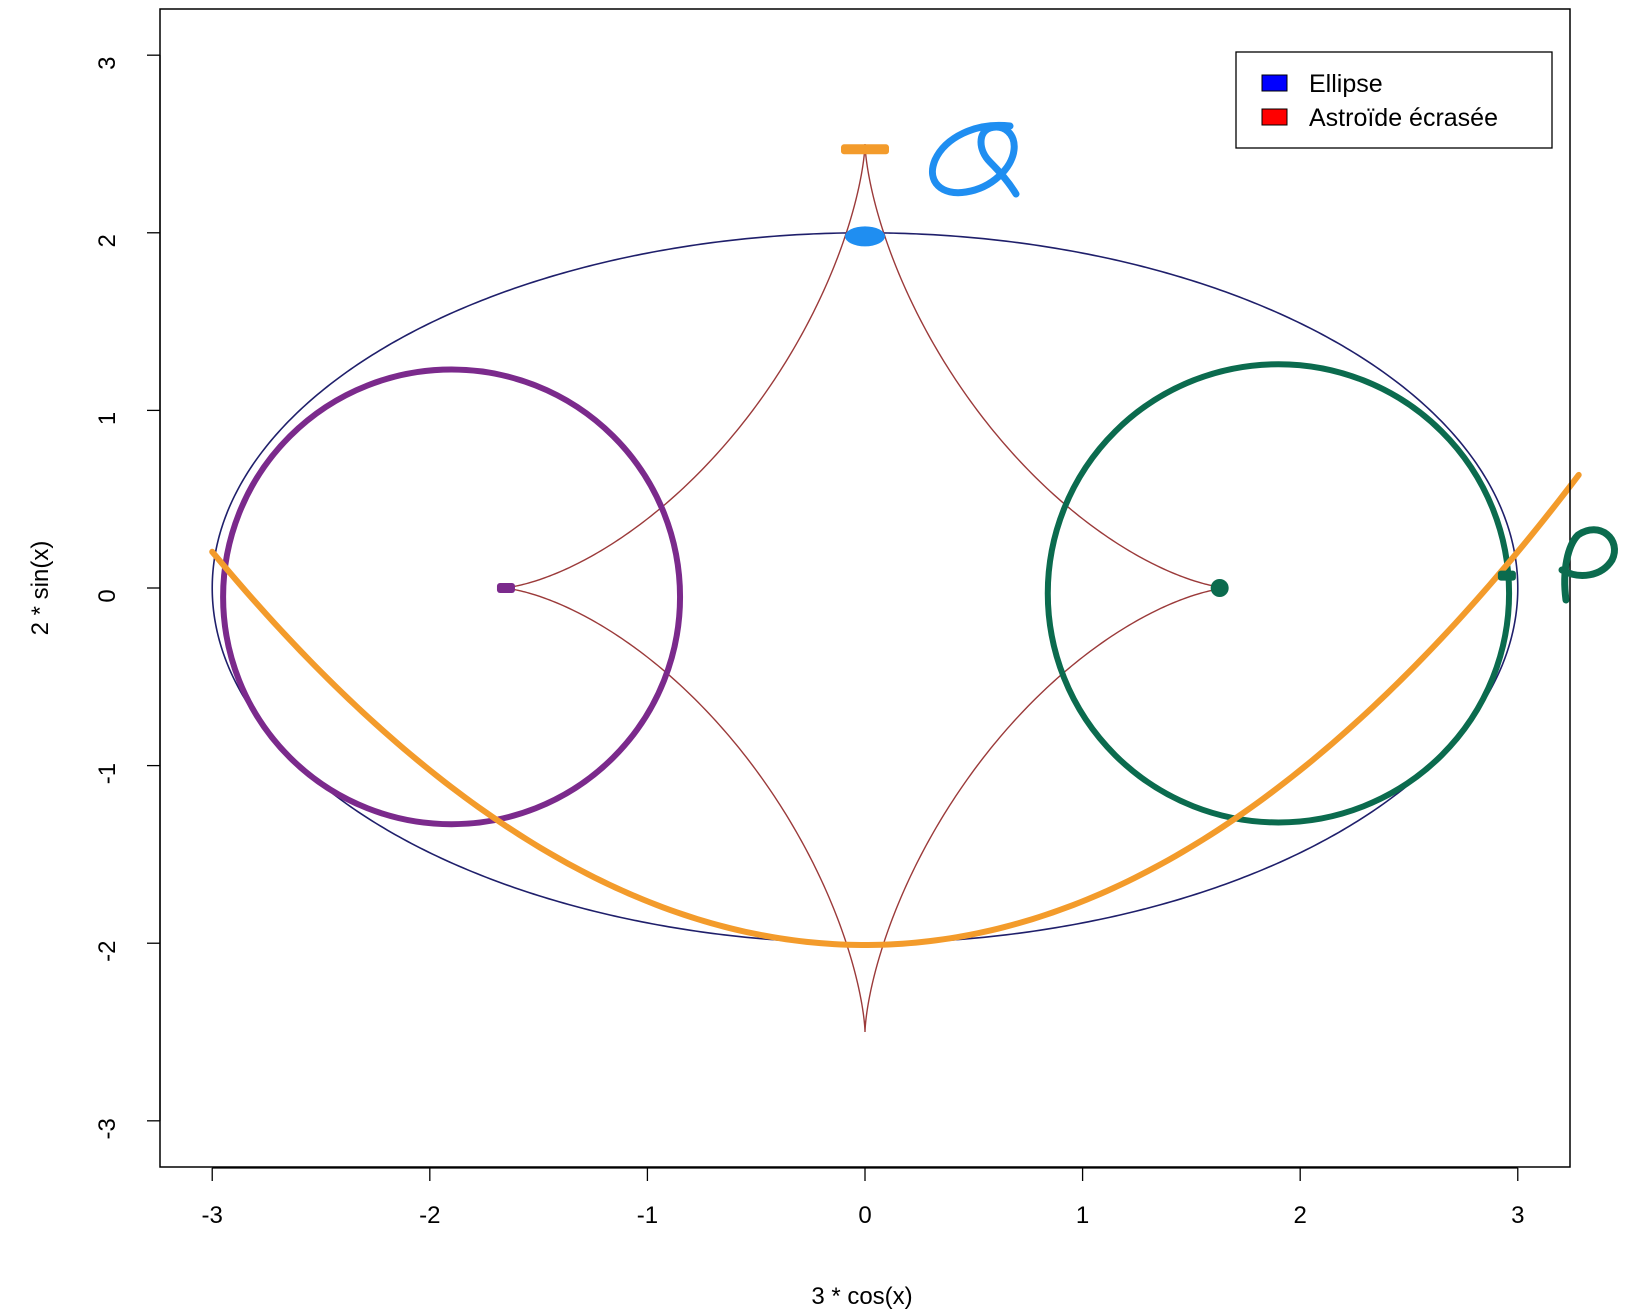  Describe the element at coordinates (647, 1215) in the screenshot. I see `x-tick-label: -1` at that location.